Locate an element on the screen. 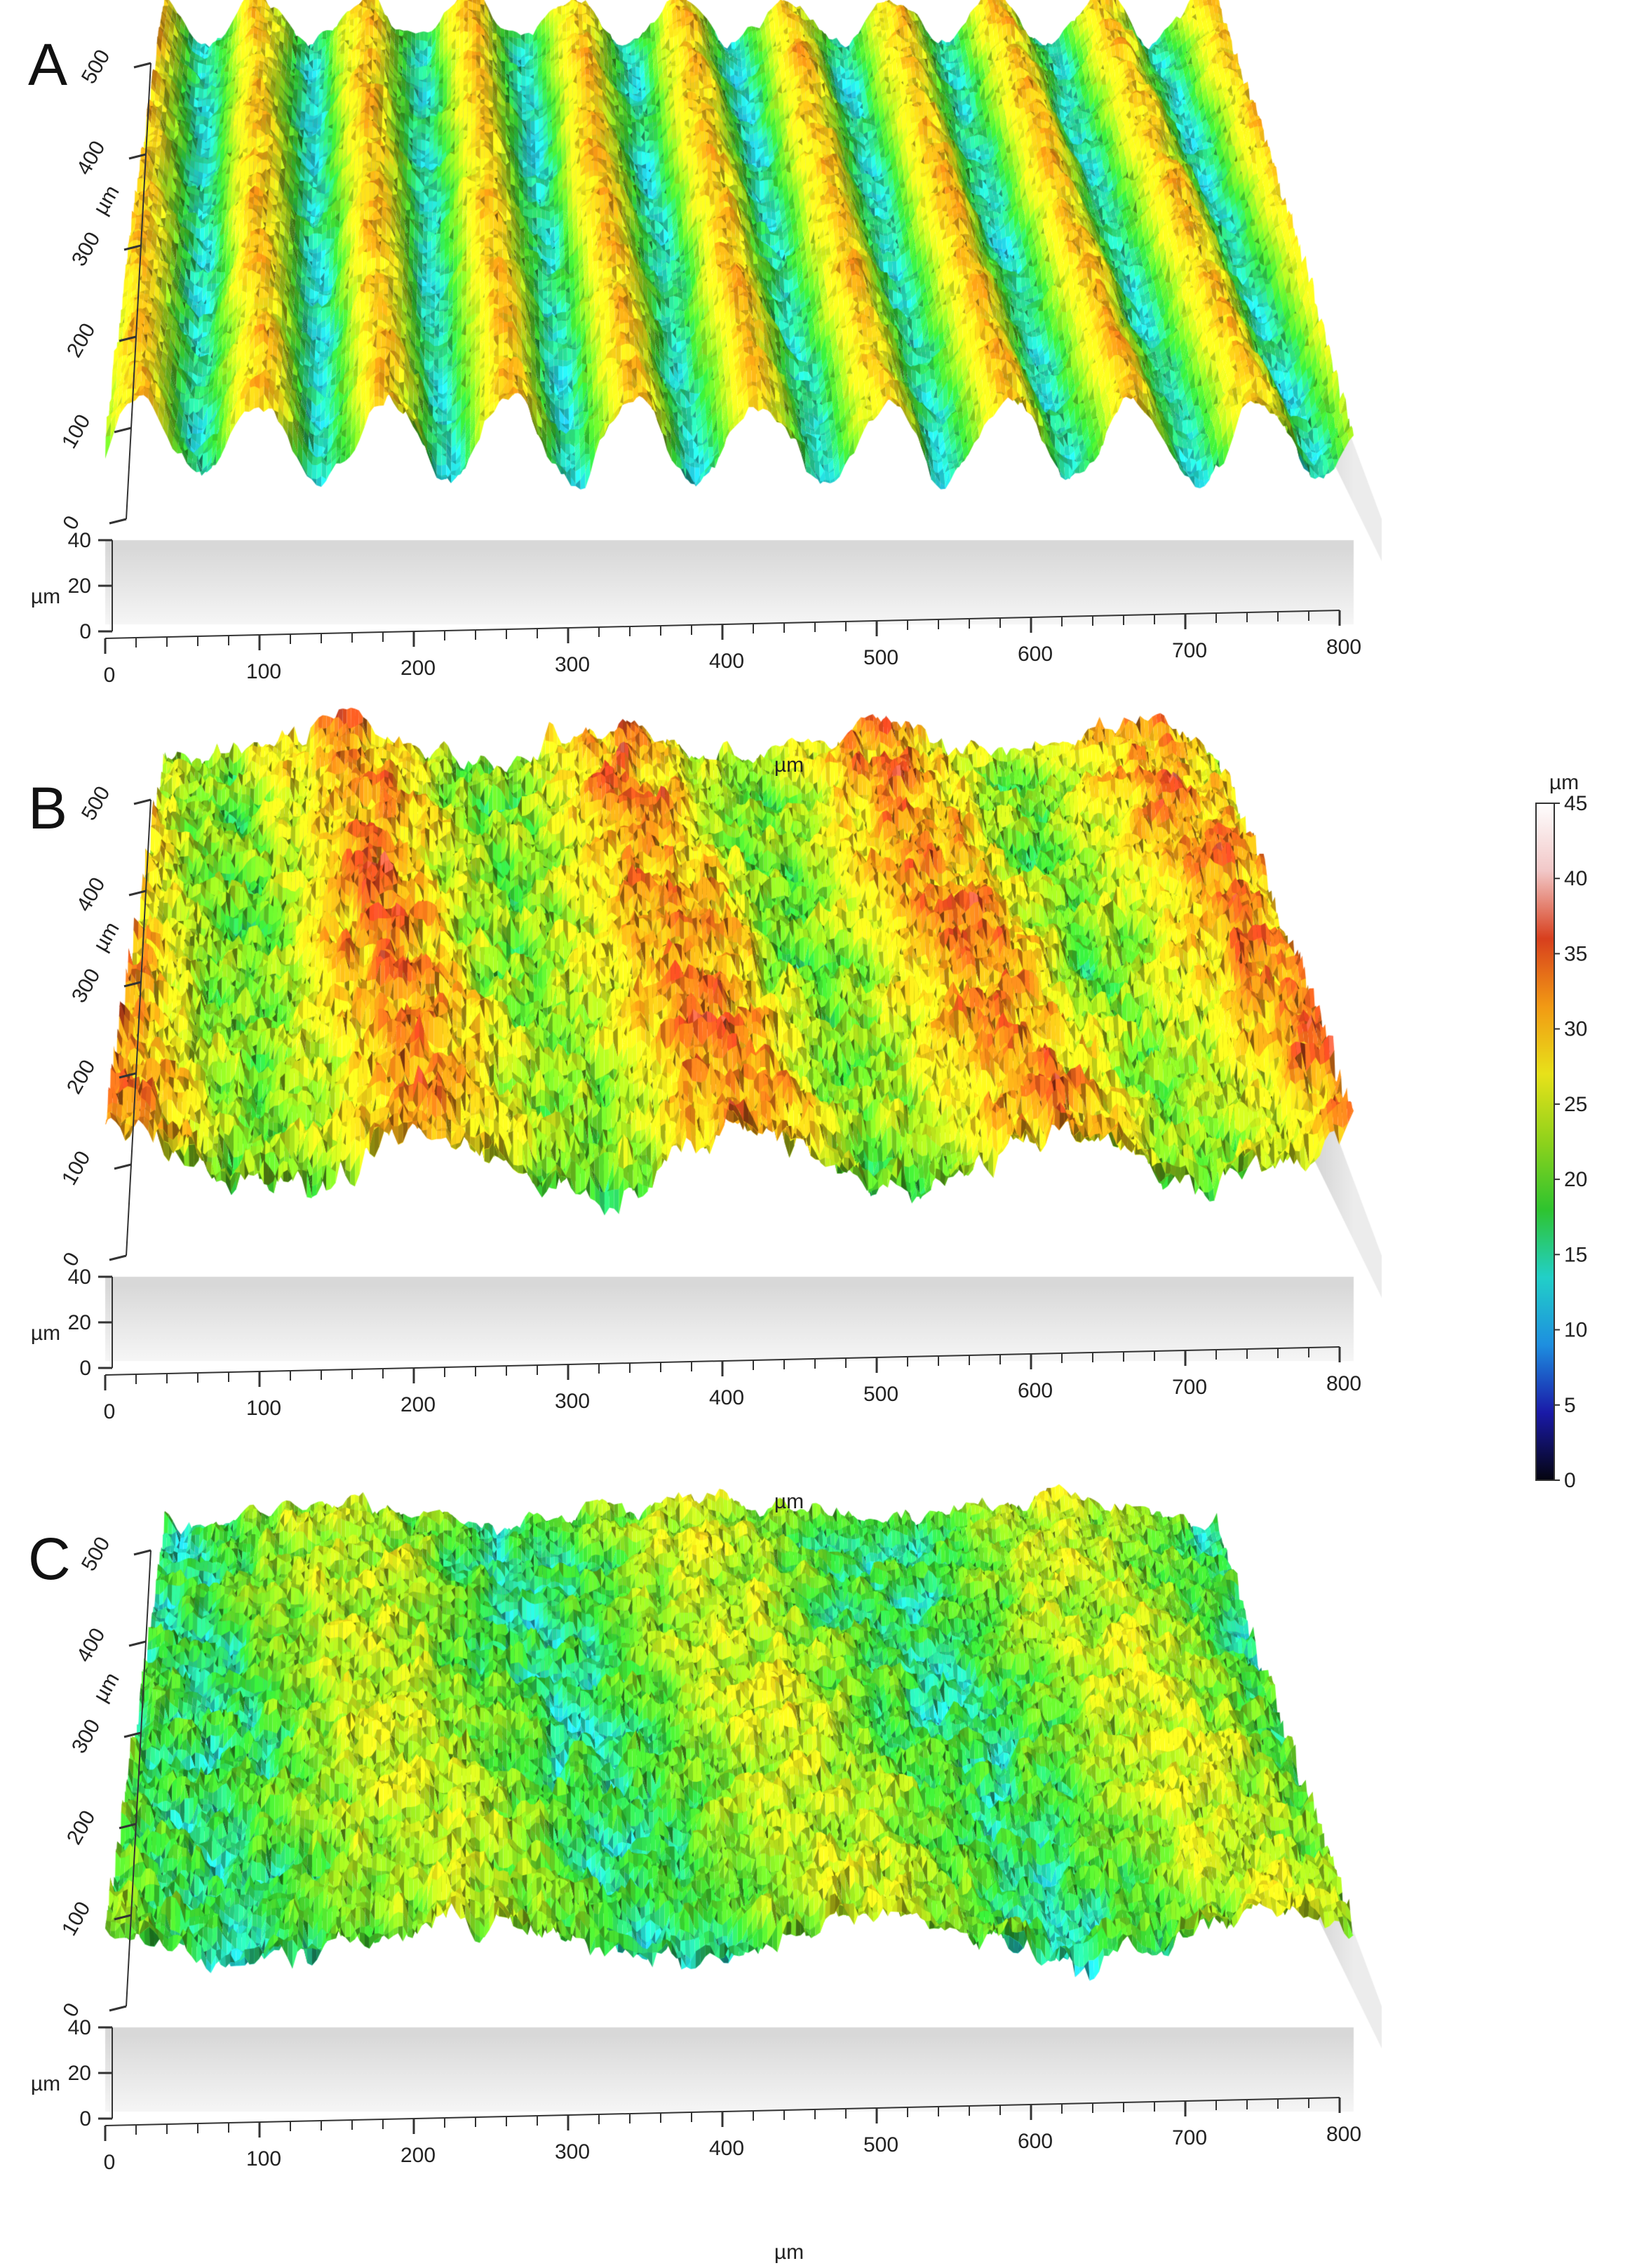  colorbar-tick-label-5: 5 is located at coordinates (1570, 1405).